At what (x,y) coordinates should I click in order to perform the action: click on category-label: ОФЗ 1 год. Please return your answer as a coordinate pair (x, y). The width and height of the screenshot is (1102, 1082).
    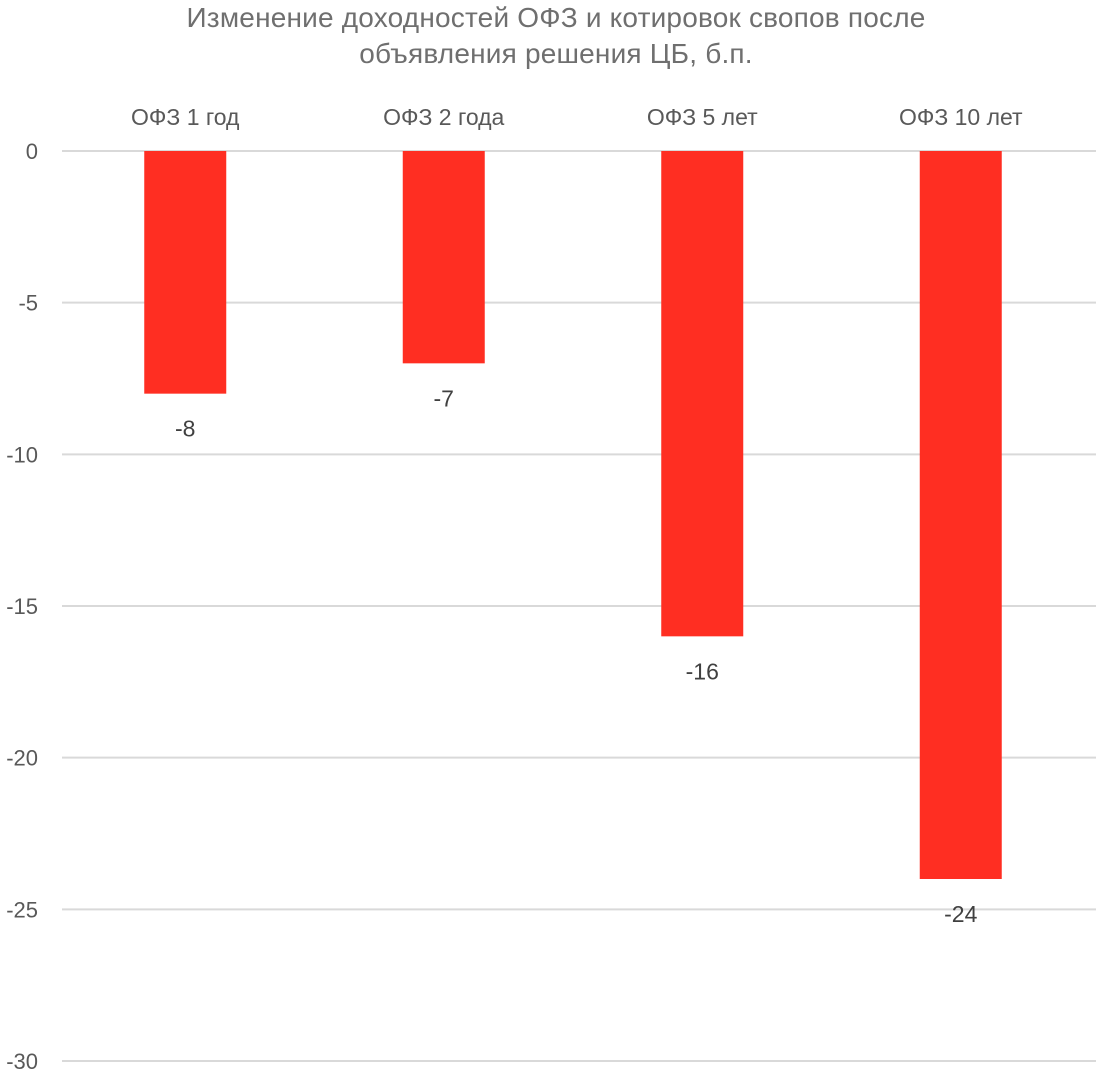
    Looking at the image, I should click on (185, 117).